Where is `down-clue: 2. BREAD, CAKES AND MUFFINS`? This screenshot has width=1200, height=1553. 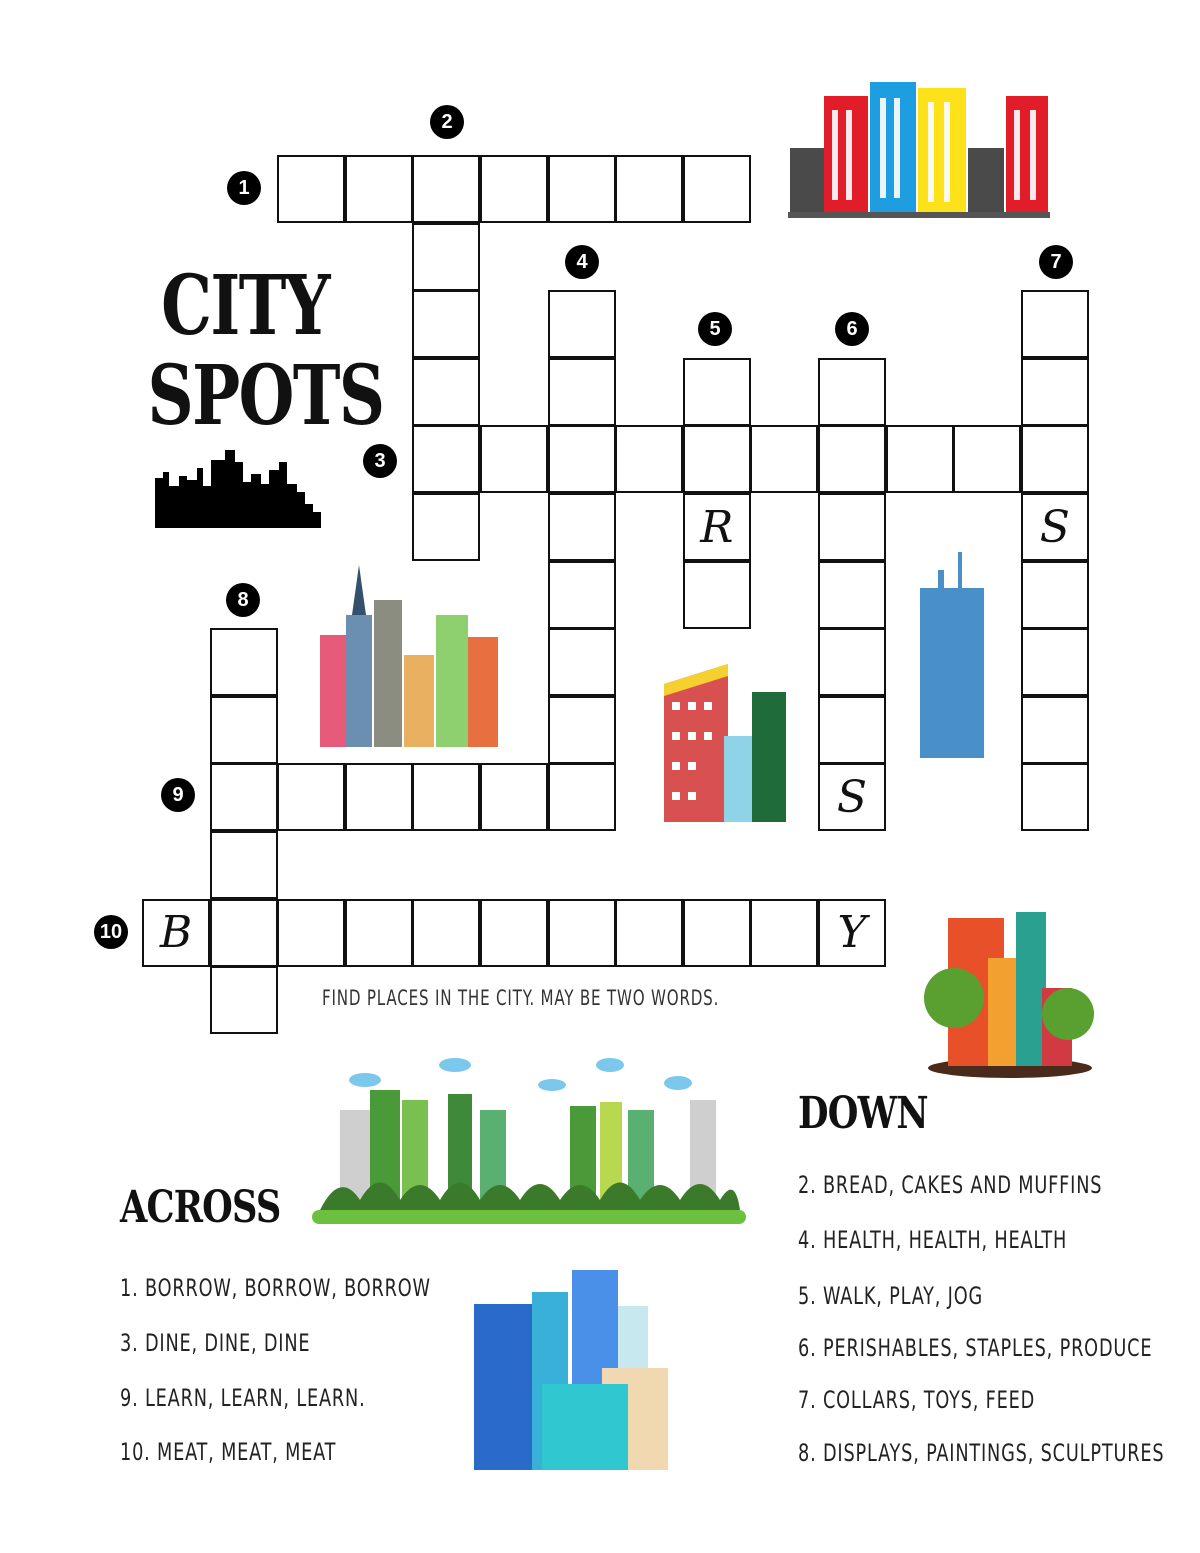
down-clue: 2. BREAD, CAKES AND MUFFINS is located at coordinates (950, 1185).